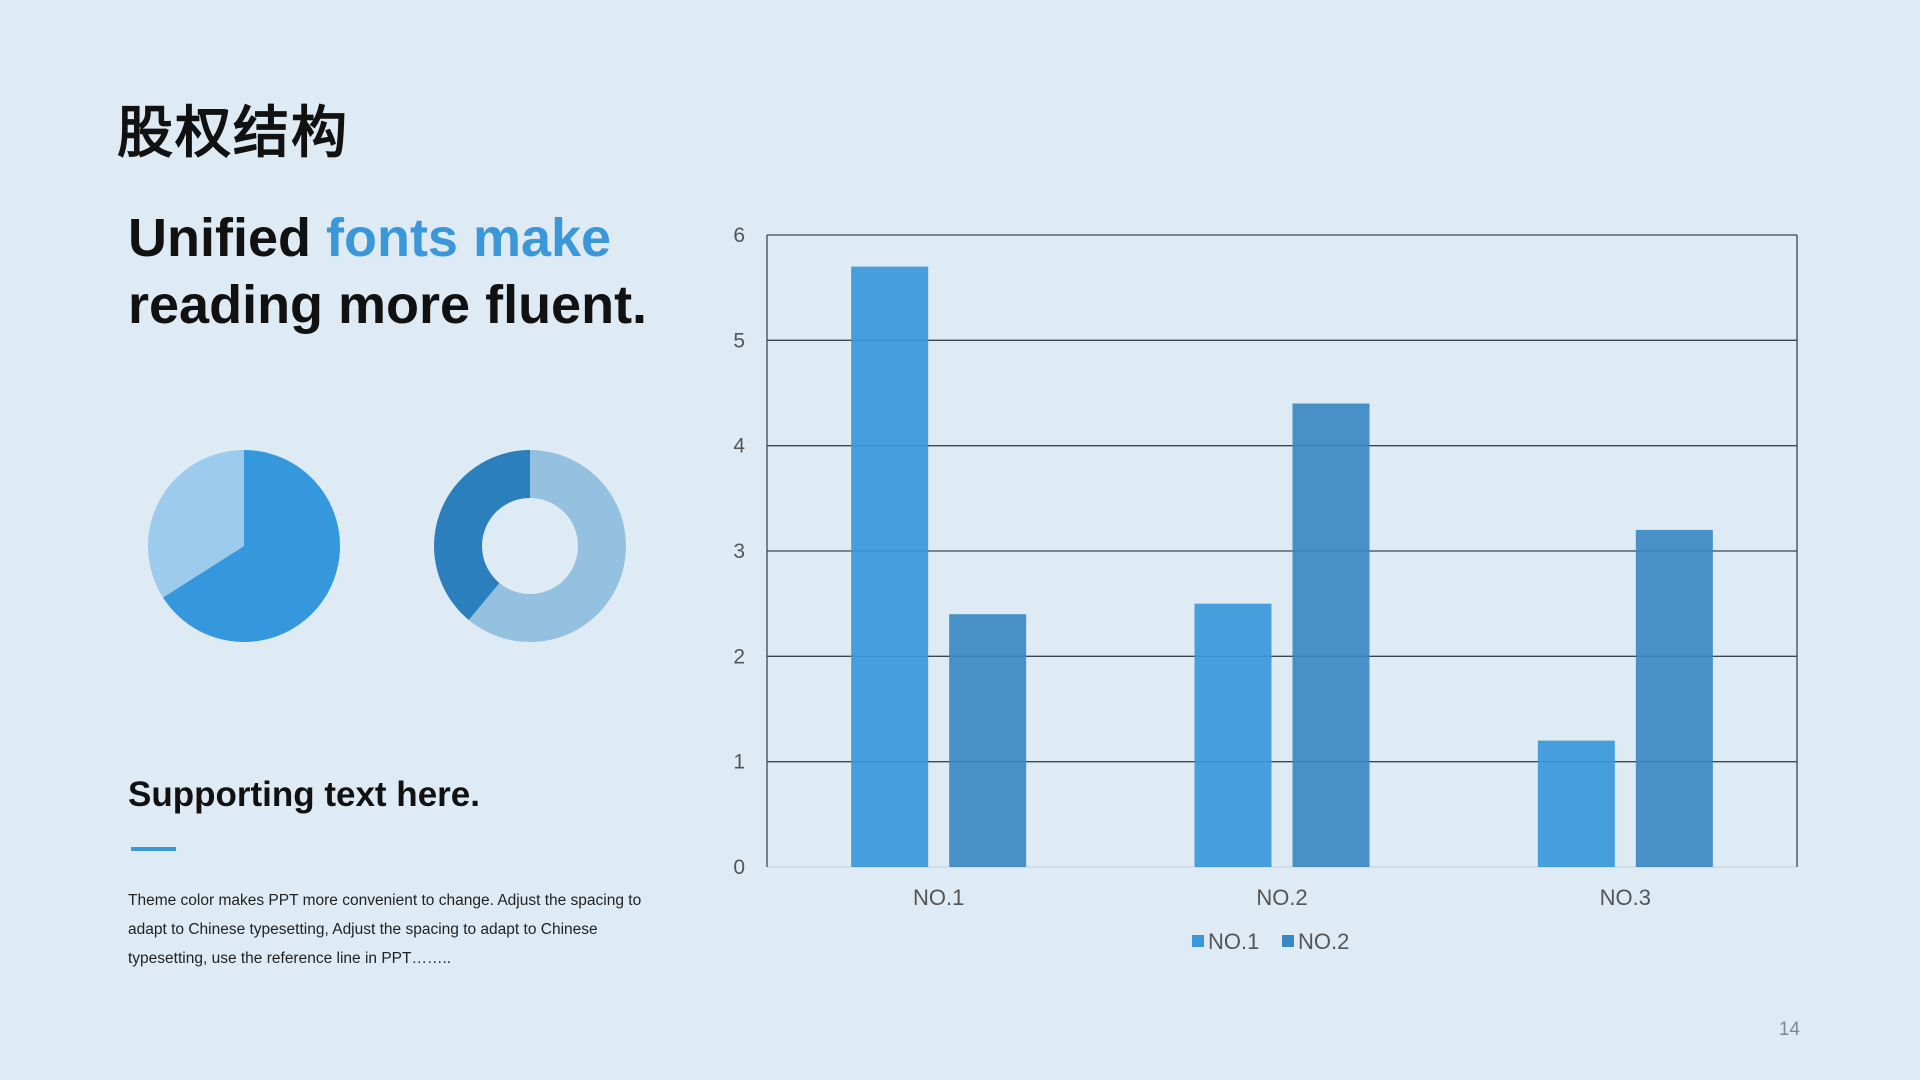 The width and height of the screenshot is (1920, 1080). What do you see at coordinates (739, 867) in the screenshot?
I see `y-tick-label: 0` at bounding box center [739, 867].